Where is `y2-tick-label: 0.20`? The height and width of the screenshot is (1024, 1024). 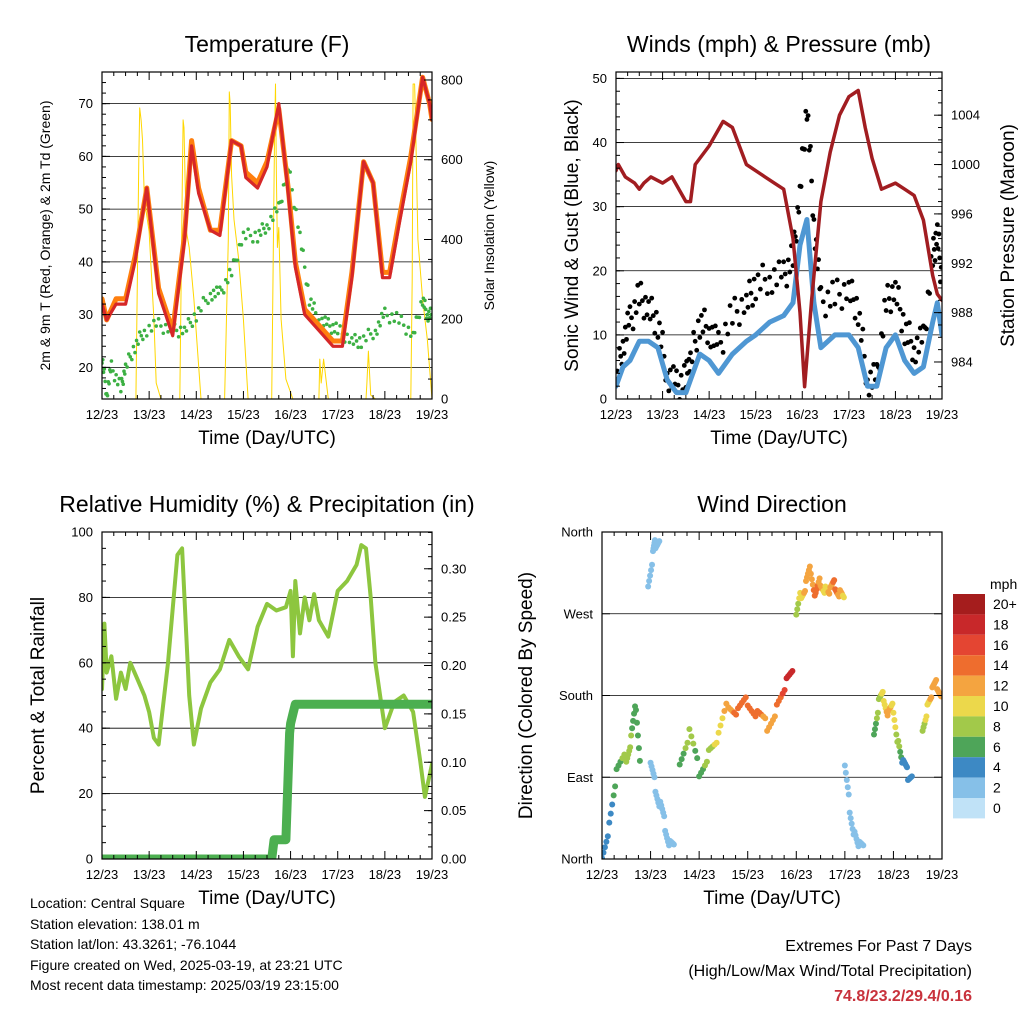 y2-tick-label: 0.20 is located at coordinates (453, 665).